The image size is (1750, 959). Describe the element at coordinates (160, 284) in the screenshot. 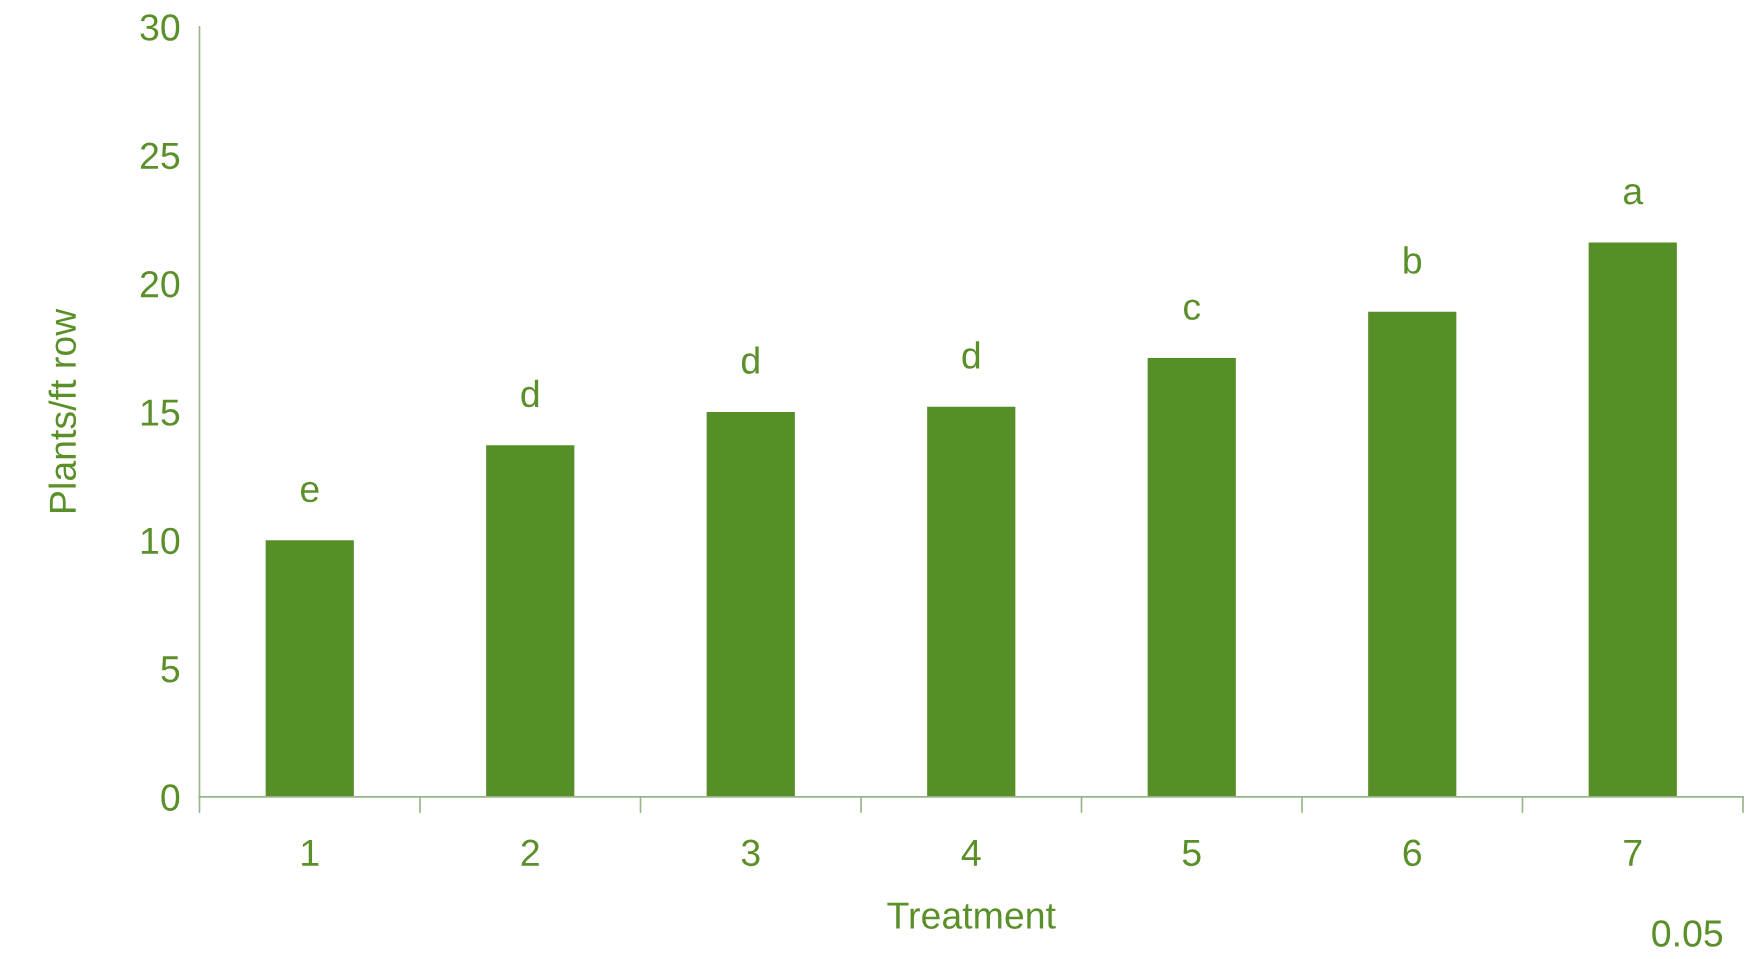

I see `y-tick-label: 20` at that location.